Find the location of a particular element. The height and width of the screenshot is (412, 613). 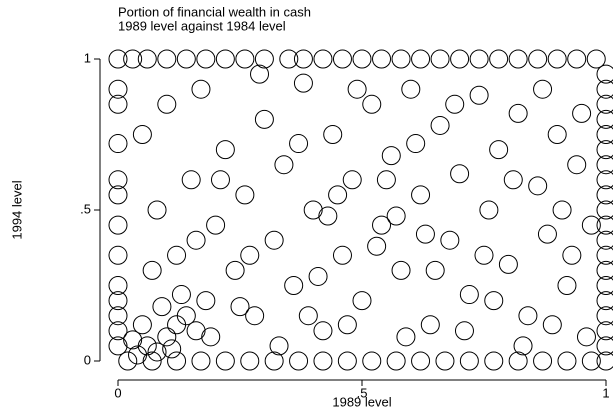

chart-title: Portion of financial wealth in cash is located at coordinates (214, 11).